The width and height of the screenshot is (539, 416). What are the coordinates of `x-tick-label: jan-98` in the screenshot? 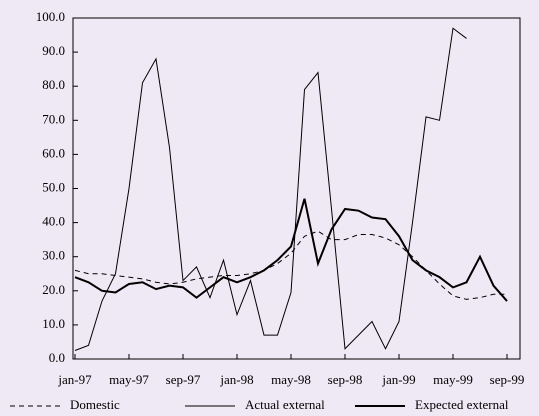 It's located at (236, 379).